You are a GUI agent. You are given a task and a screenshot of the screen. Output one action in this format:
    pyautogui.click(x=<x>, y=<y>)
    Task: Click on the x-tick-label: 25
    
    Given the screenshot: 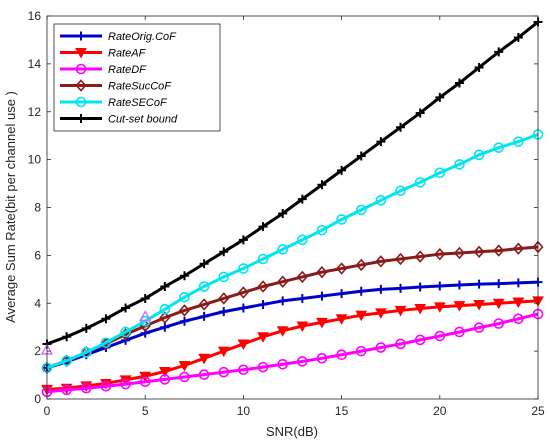 What is the action you would take?
    pyautogui.click(x=538, y=411)
    